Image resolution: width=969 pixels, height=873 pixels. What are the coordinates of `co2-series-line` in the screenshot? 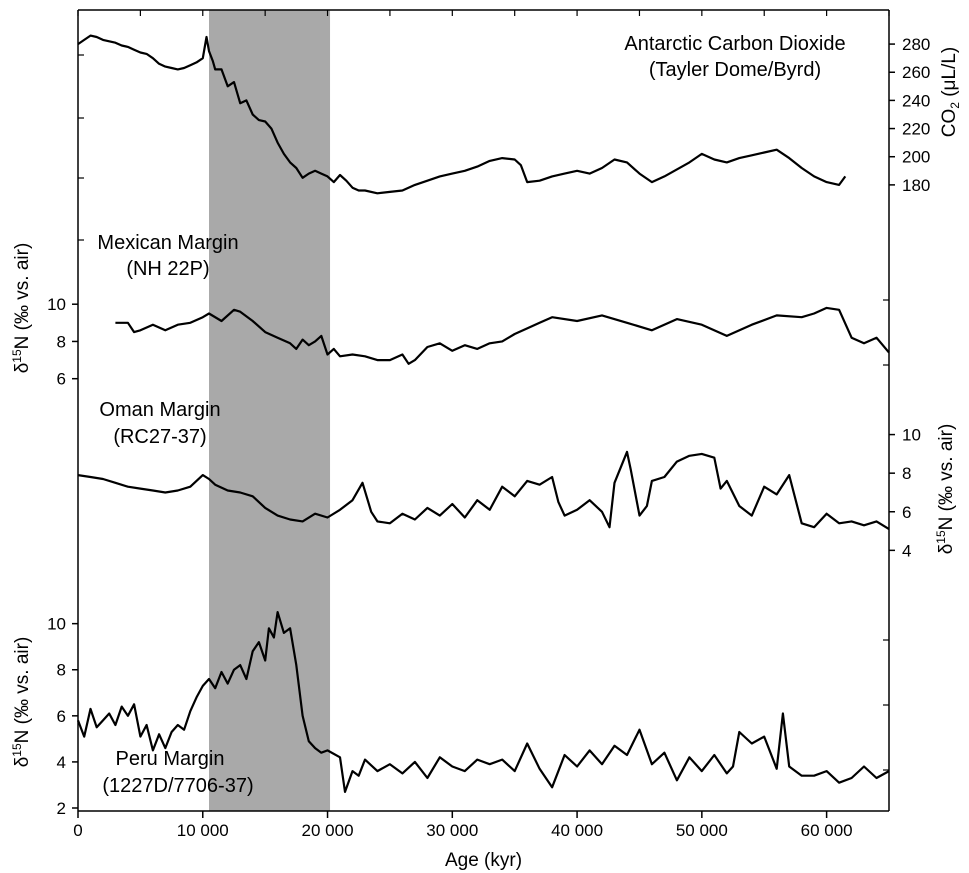 It's located at (462, 114).